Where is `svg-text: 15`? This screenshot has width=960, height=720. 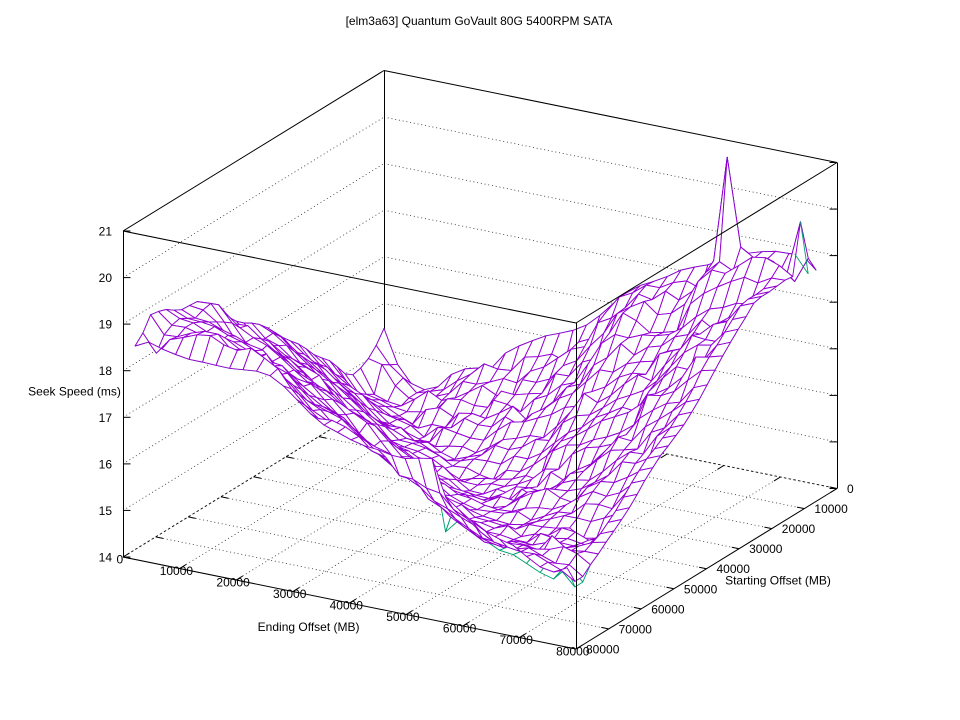 svg-text: 15 is located at coordinates (106, 511).